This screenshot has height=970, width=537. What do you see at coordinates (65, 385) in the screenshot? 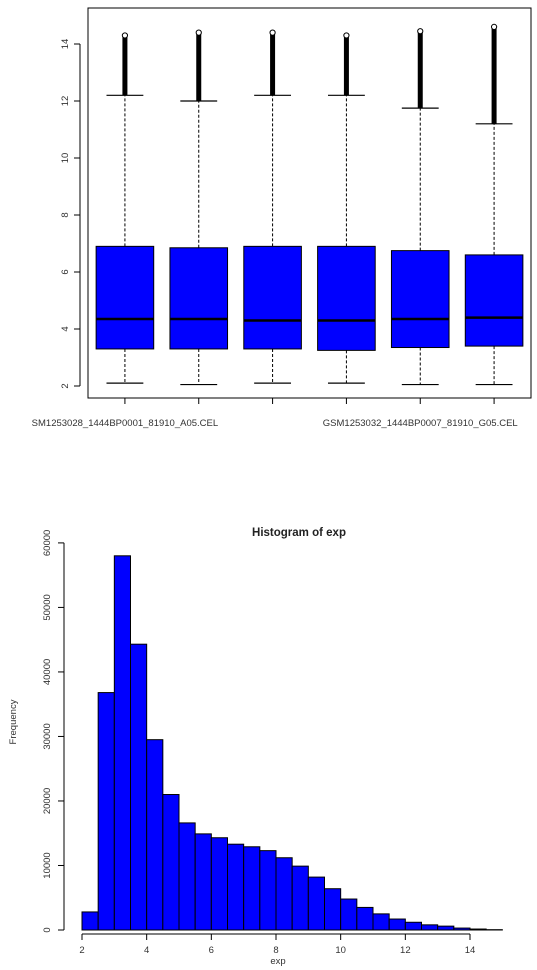
I see `boxplot-y-tick-label: 2` at bounding box center [65, 385].